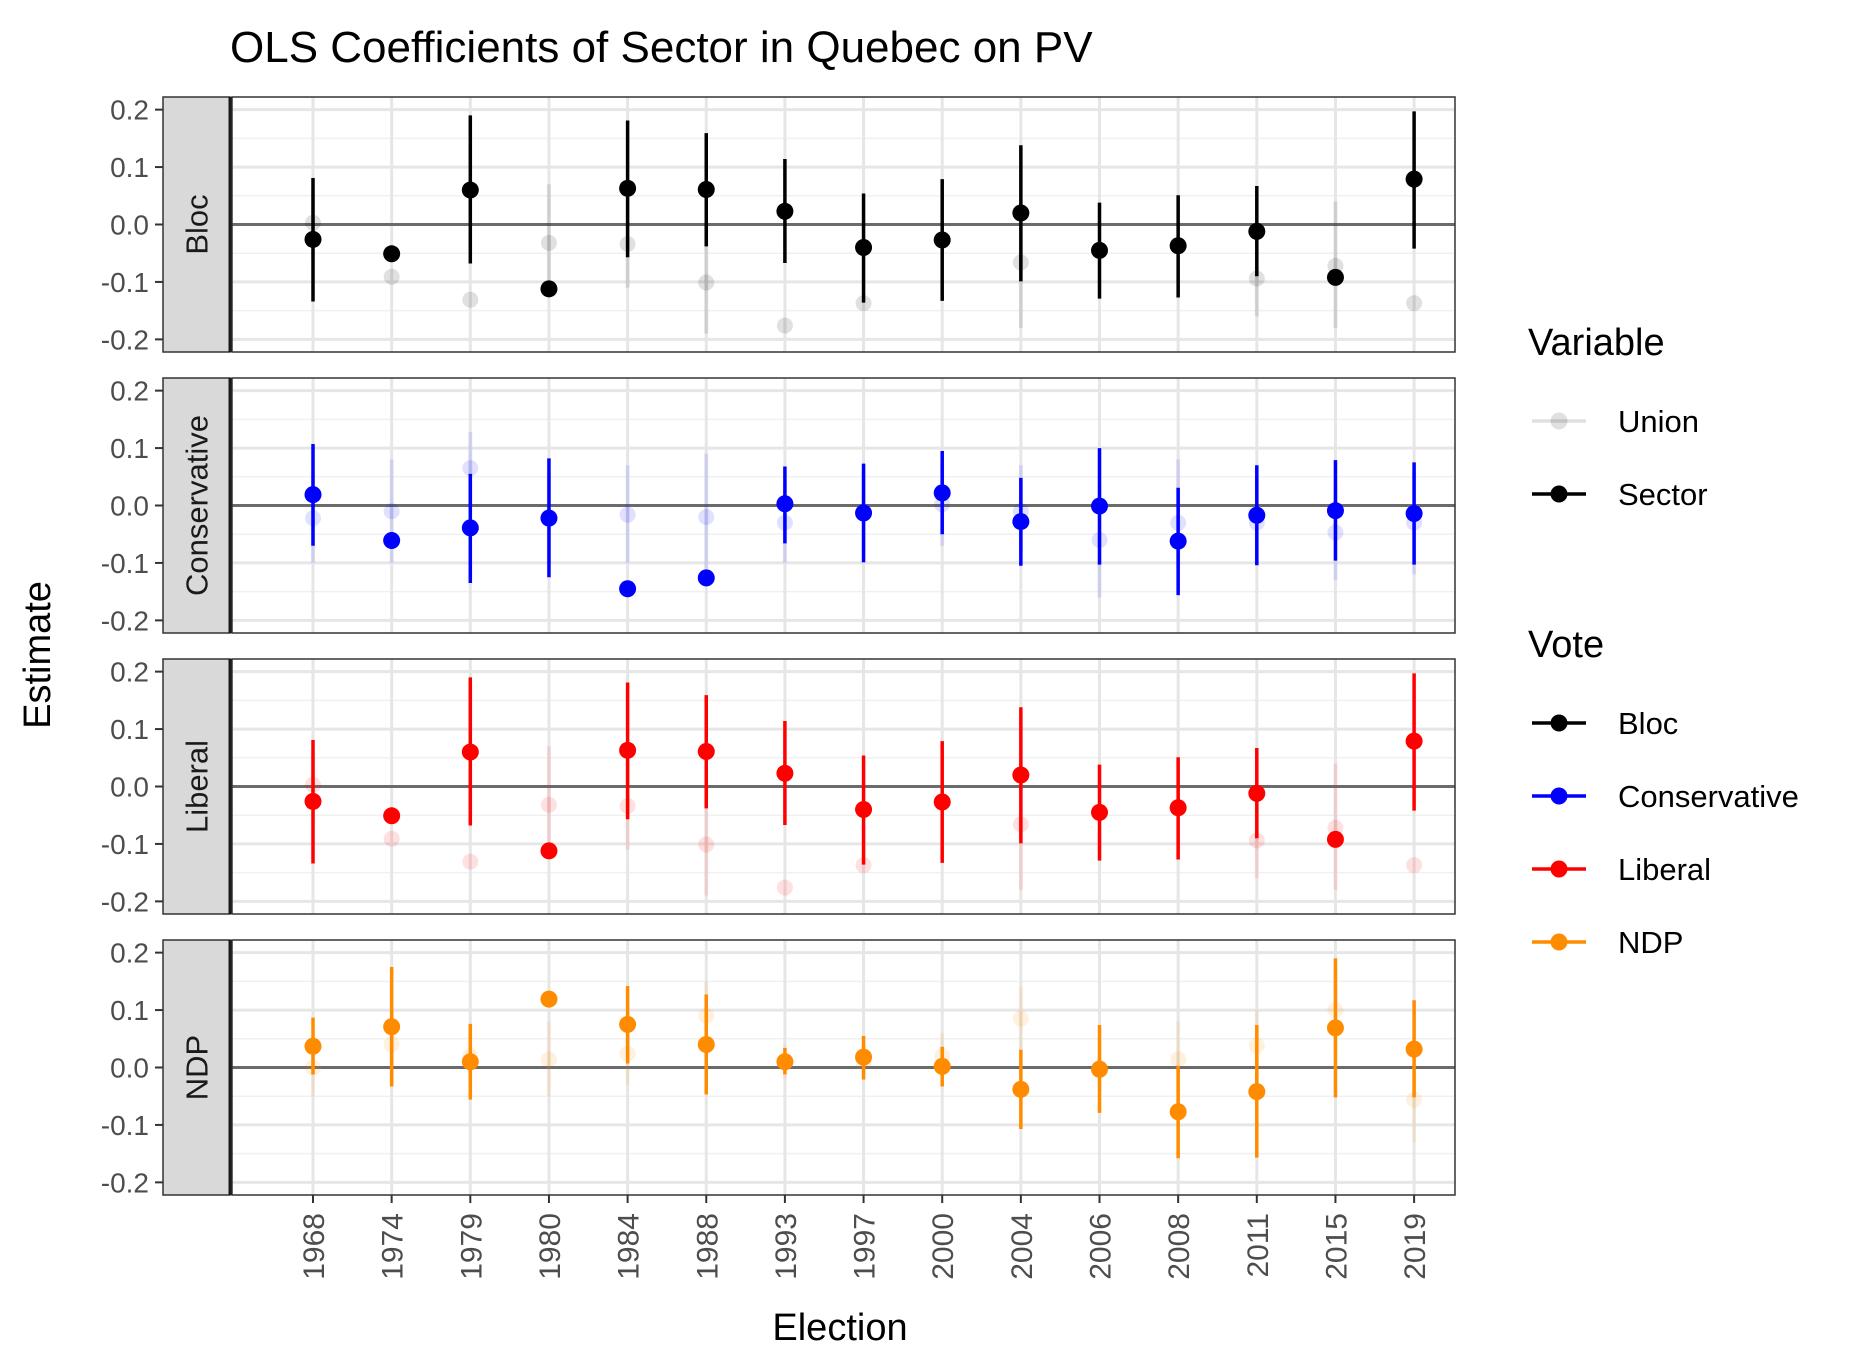  What do you see at coordinates (129, 787) in the screenshot?
I see `y-tick-label: 0.0` at bounding box center [129, 787].